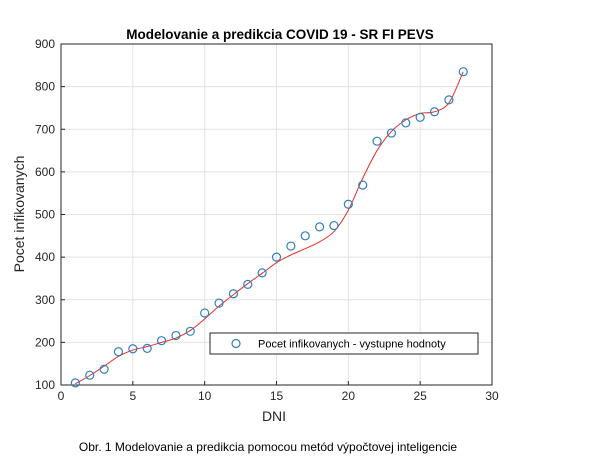 The width and height of the screenshot is (613, 470). What do you see at coordinates (45, 87) in the screenshot?
I see `y-tick-label: 800` at bounding box center [45, 87].